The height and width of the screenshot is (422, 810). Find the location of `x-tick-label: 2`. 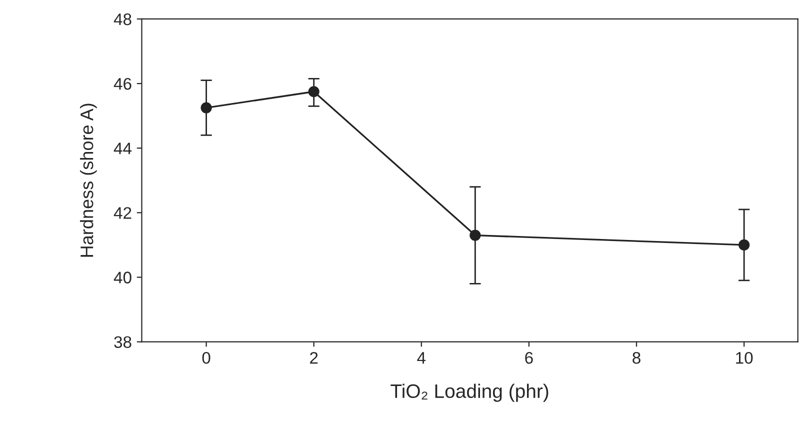

x-tick-label: 2 is located at coordinates (314, 358).